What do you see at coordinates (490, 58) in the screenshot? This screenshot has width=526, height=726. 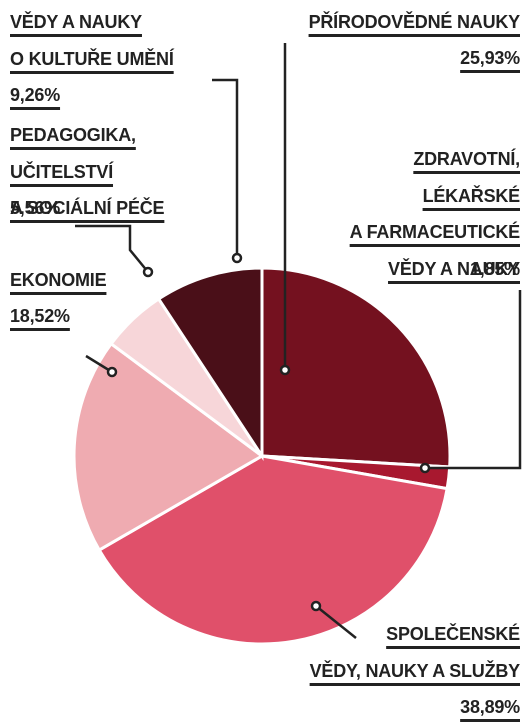 I see `value-label: 25,93%` at bounding box center [490, 58].